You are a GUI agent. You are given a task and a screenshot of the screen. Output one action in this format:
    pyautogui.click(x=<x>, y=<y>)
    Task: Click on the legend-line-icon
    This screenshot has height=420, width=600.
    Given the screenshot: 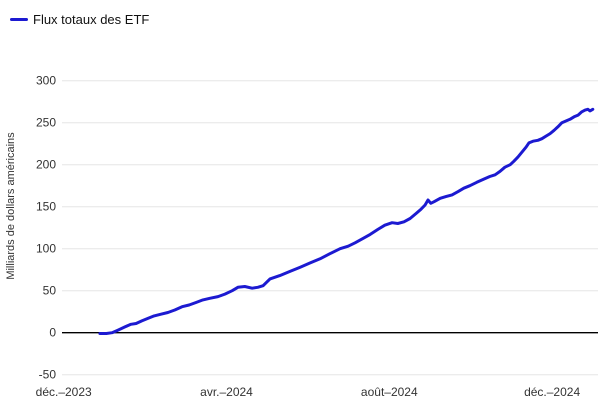 What is the action you would take?
    pyautogui.click(x=19, y=19)
    